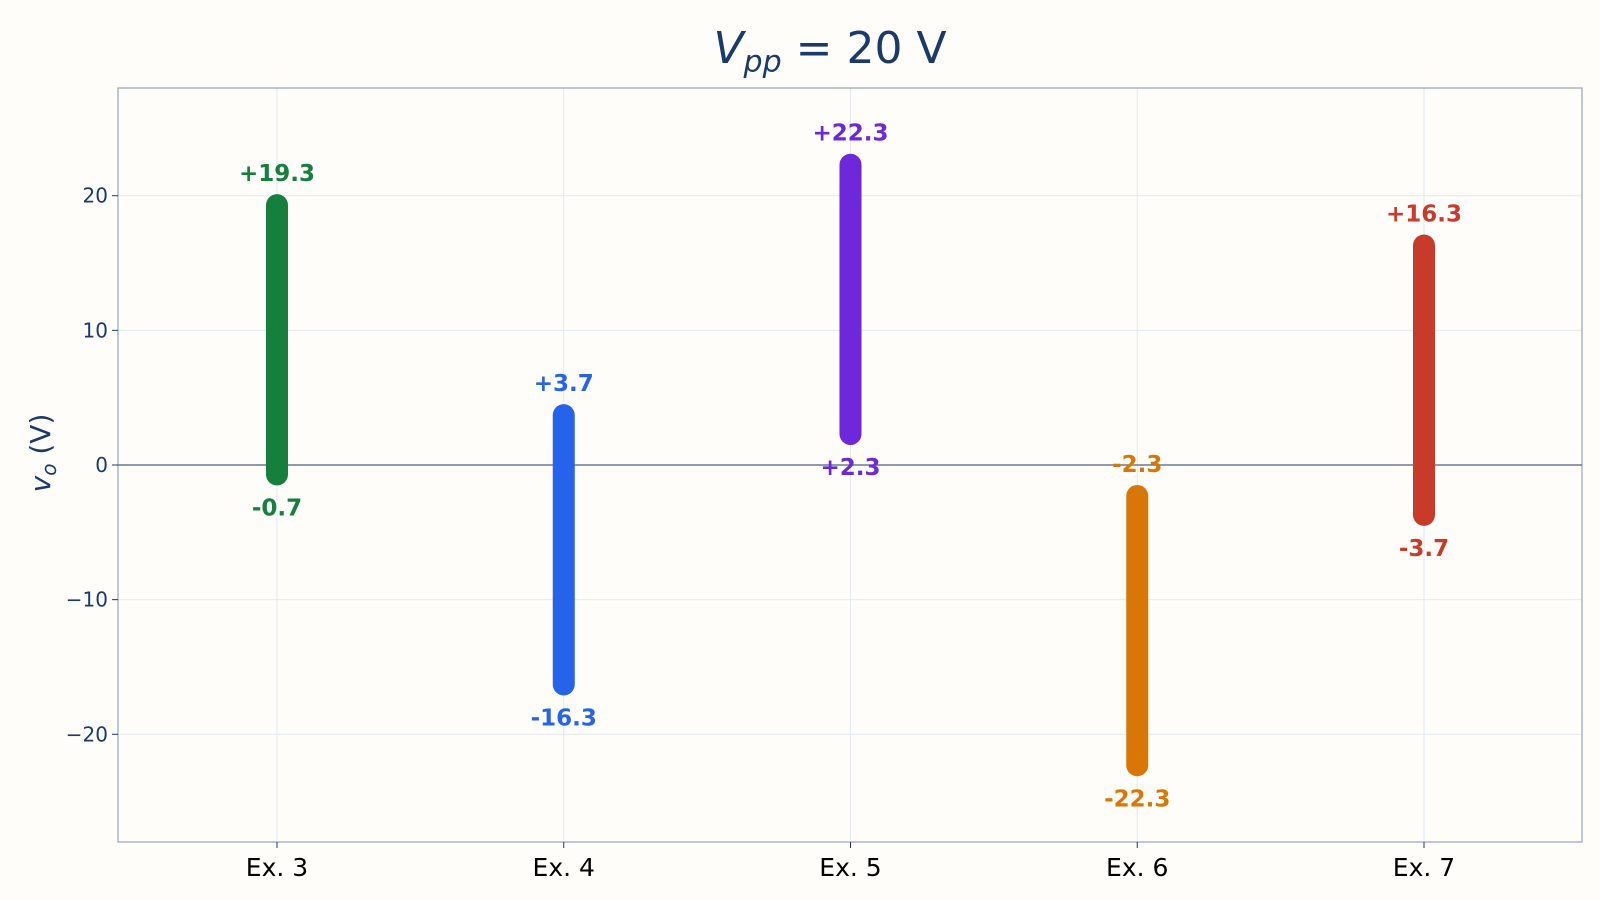 This screenshot has height=900, width=1600. I want to click on min-value-label: +2.3, so click(850, 468).